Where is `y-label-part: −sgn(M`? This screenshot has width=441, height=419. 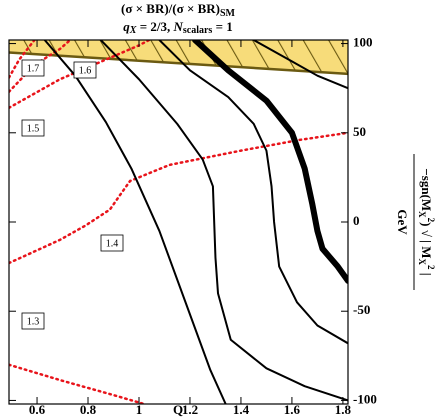 y-label-part: −sgn(M is located at coordinates (426, 189).